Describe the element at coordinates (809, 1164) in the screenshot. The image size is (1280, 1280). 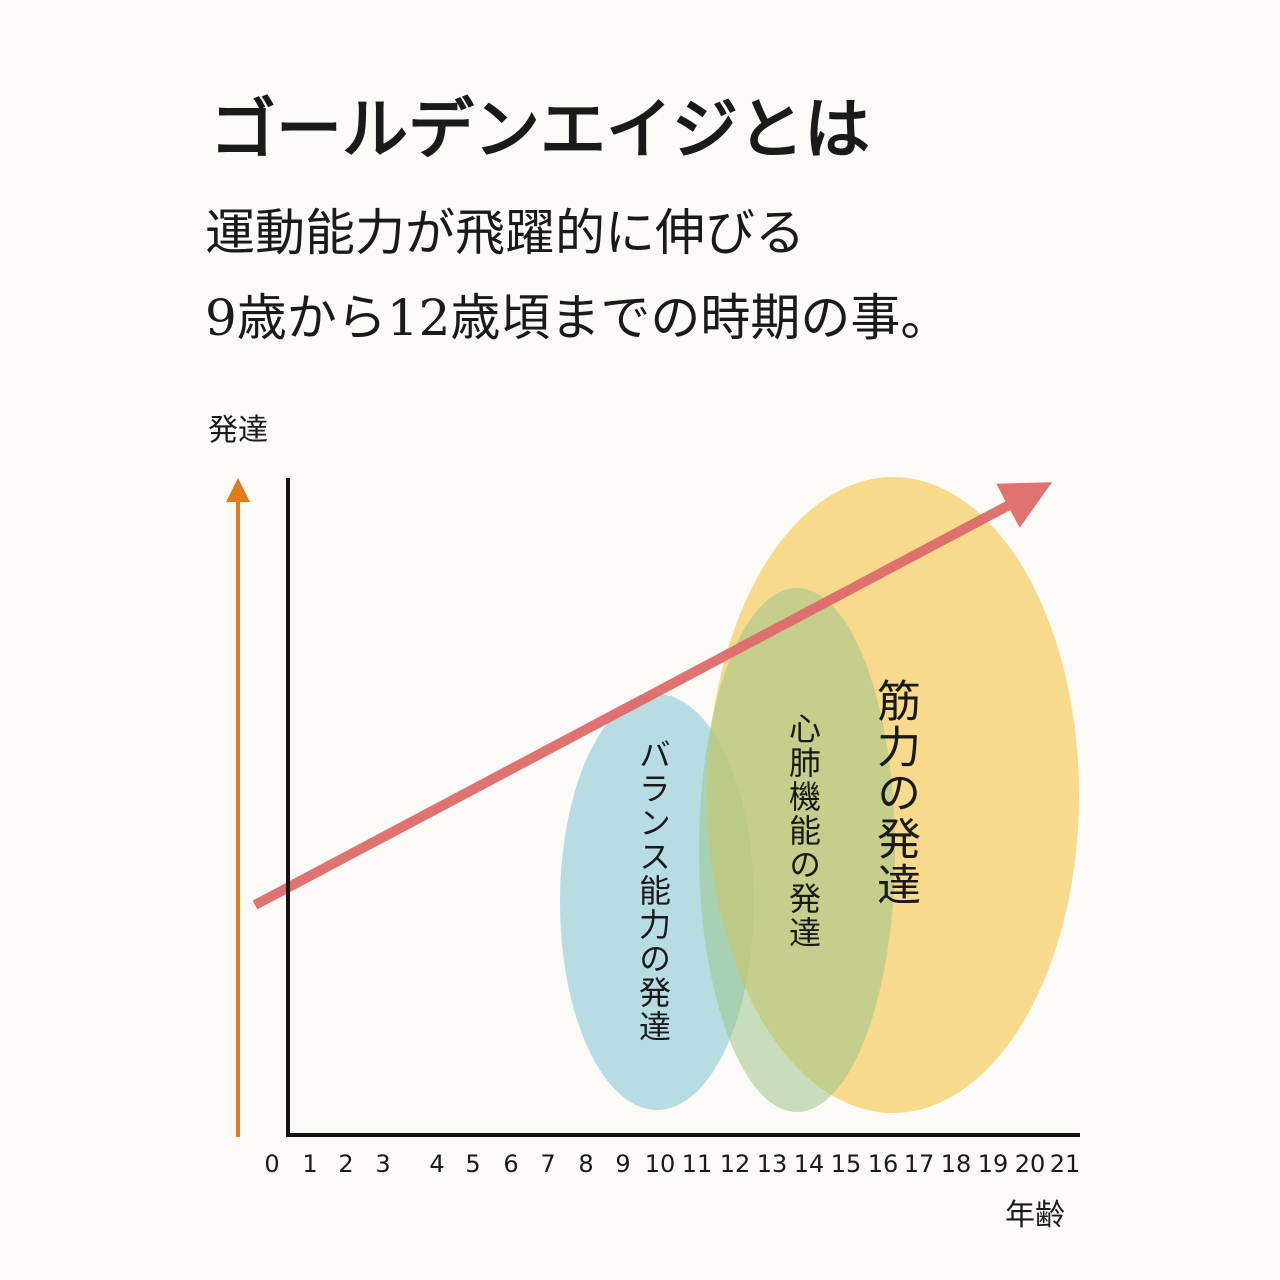
I see `x-tick-label: 14` at that location.